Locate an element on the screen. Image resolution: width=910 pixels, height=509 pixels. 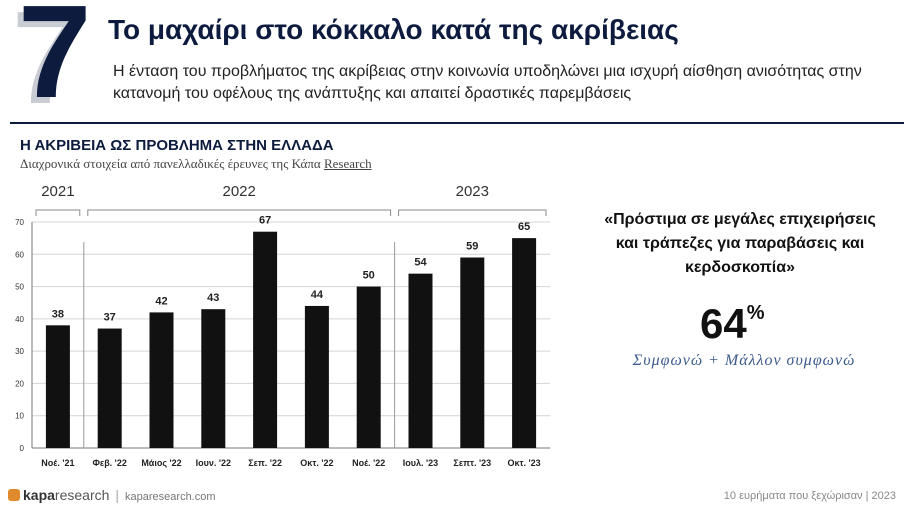
x-tick-label: Φεβ. '22 is located at coordinates (110, 463).